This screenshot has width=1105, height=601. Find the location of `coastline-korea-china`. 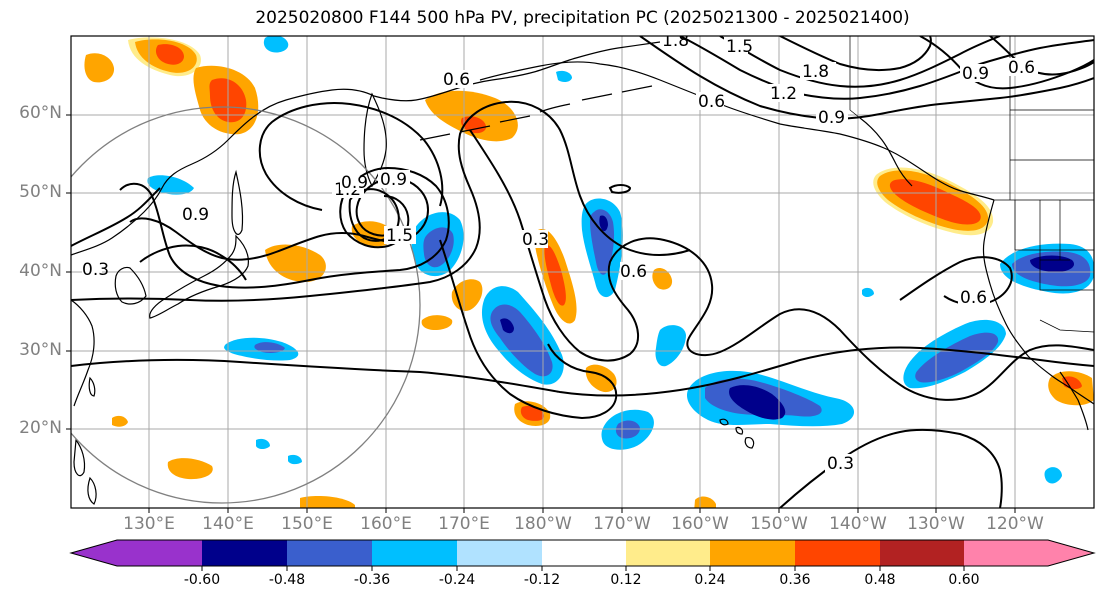

coastline-korea-china is located at coordinates (130, 285).